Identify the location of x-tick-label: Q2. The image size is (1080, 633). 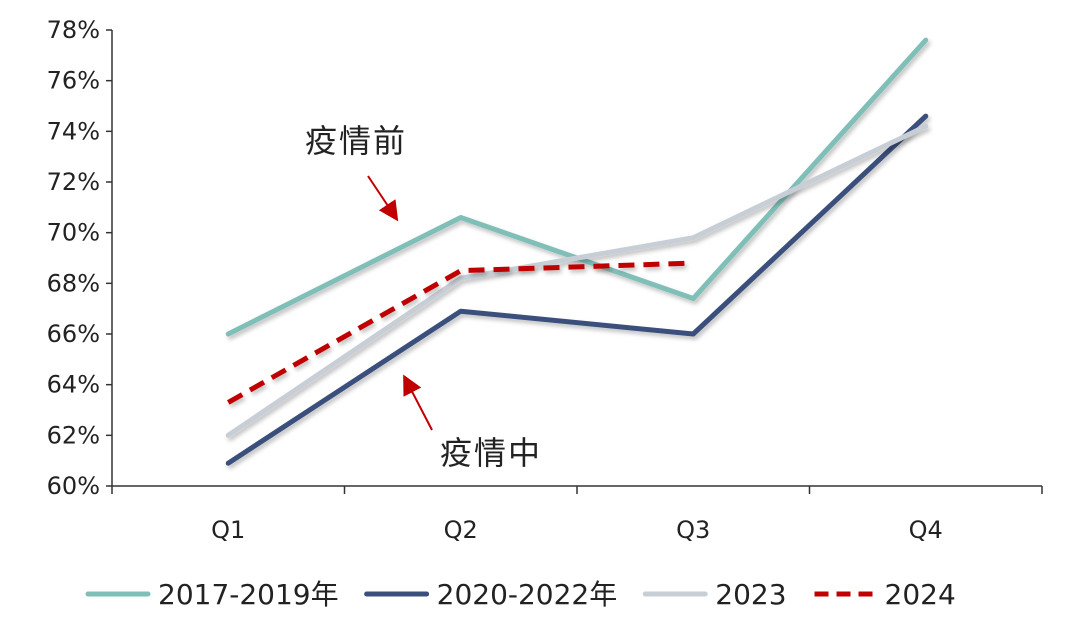
(461, 530).